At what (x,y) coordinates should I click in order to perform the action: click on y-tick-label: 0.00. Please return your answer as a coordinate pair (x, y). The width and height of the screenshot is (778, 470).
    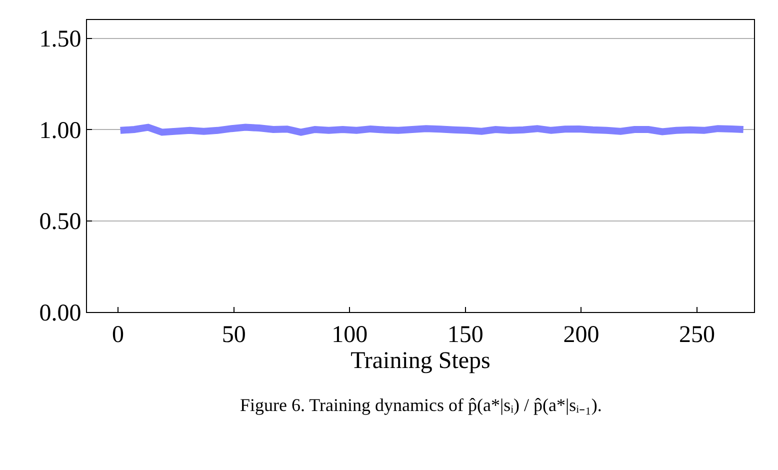
    Looking at the image, I should click on (60, 313).